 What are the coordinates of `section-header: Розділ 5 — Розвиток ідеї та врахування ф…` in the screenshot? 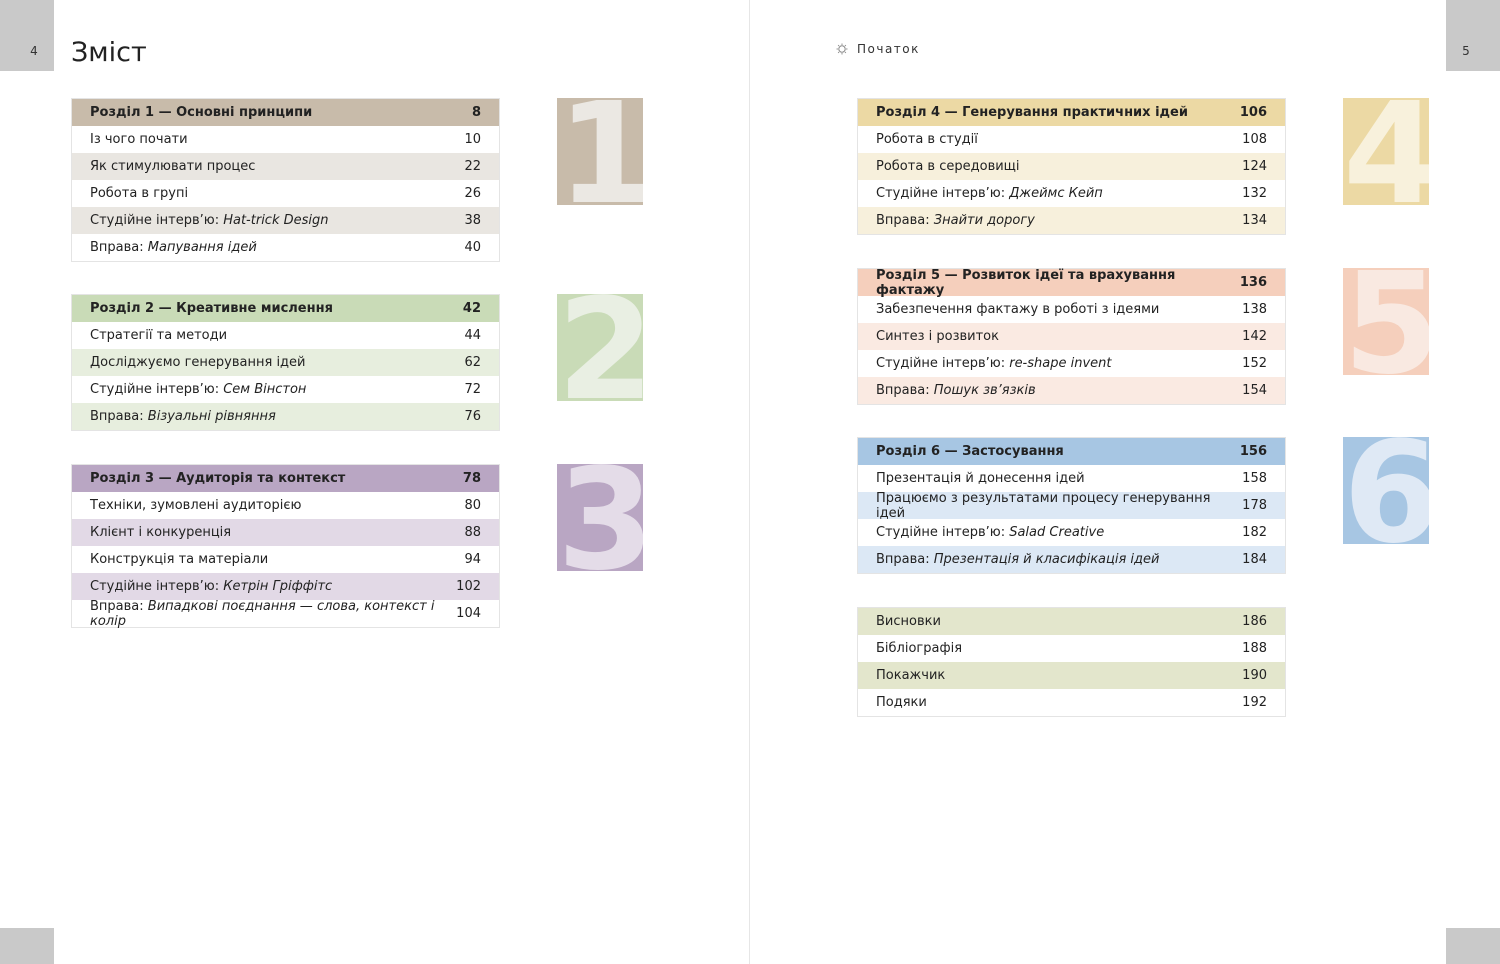 It's located at (1071, 283).